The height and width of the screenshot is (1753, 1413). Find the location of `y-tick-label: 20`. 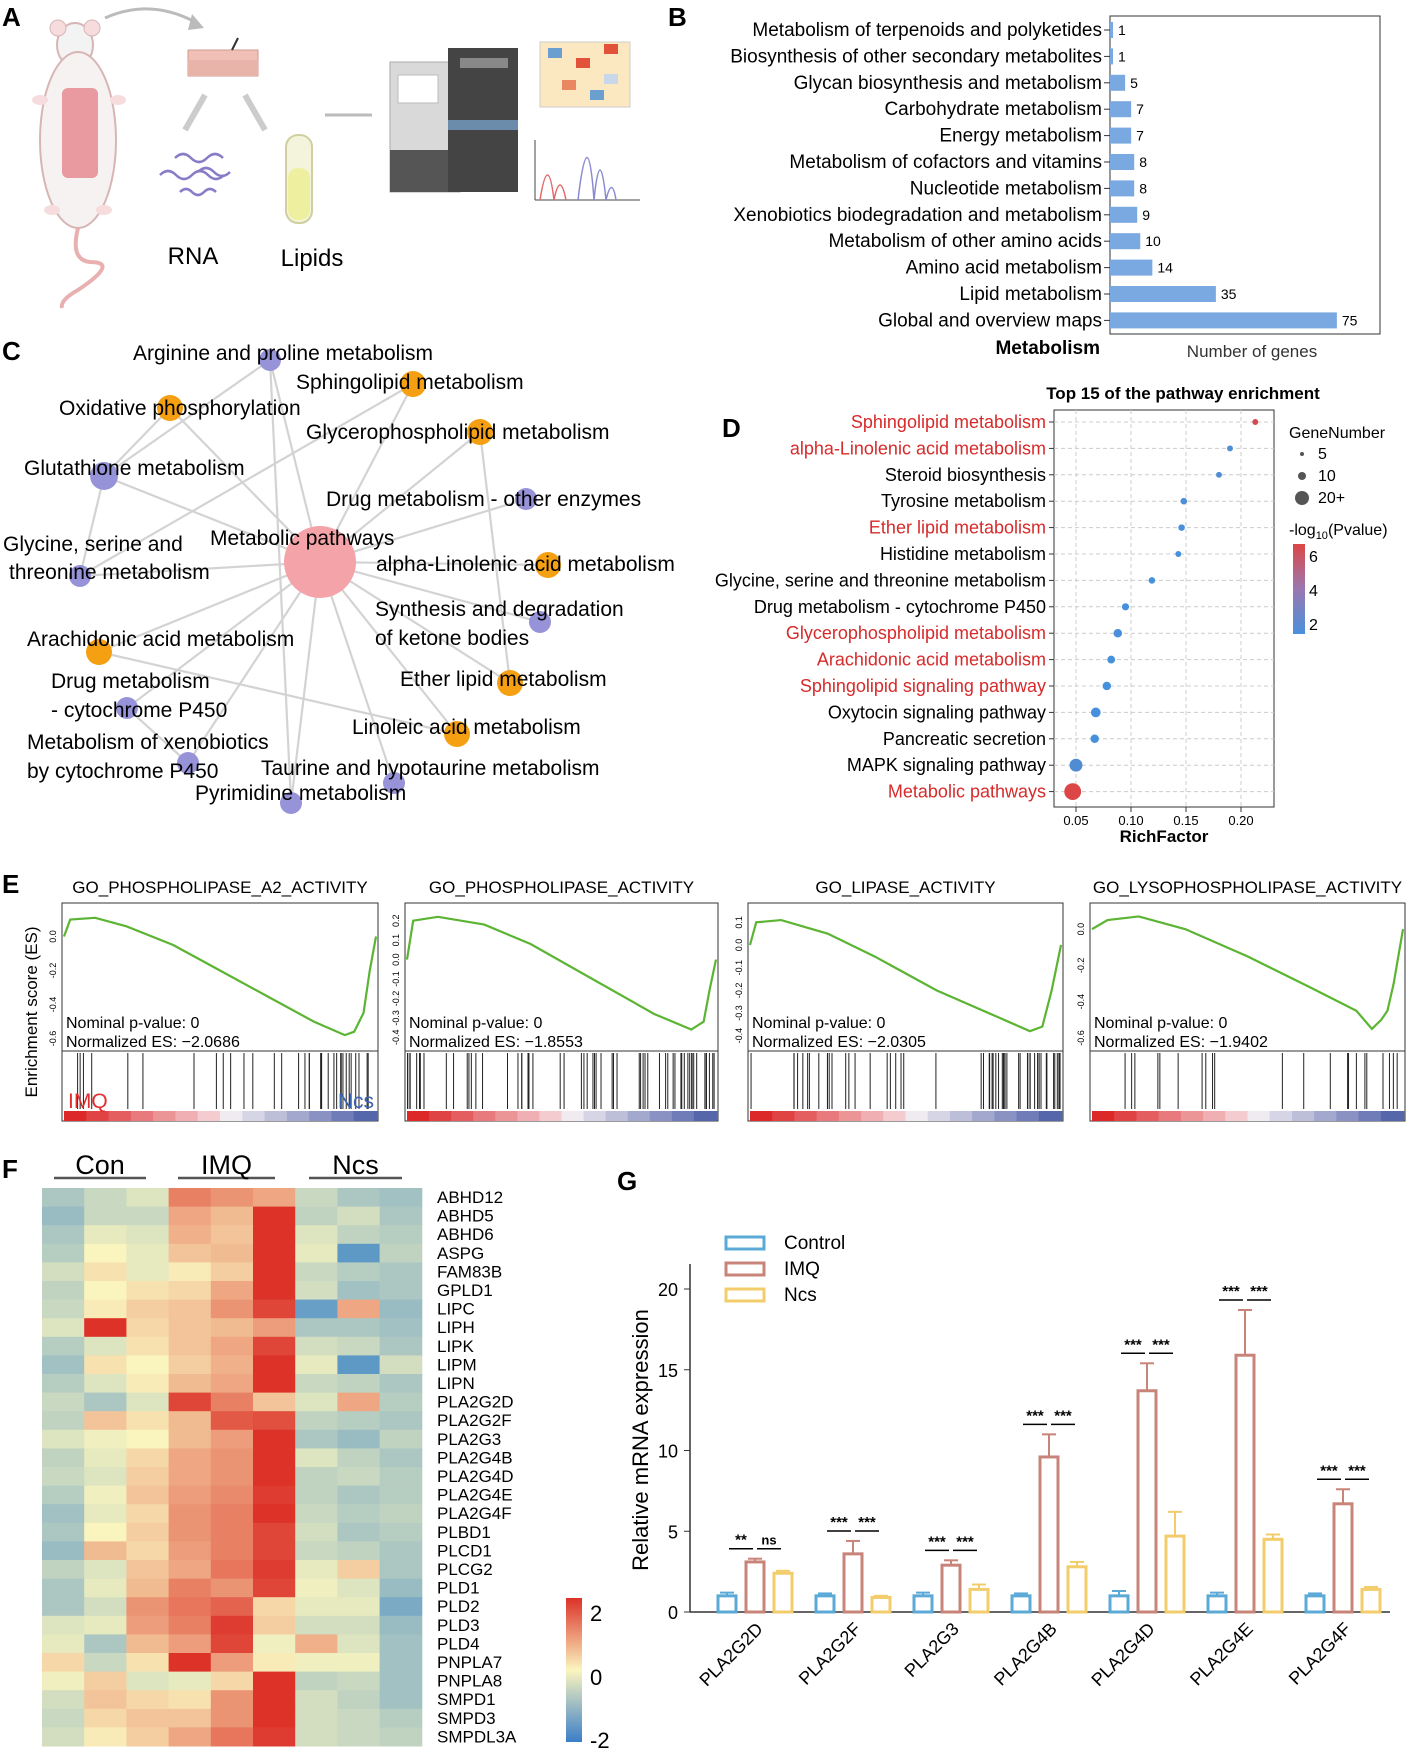

y-tick-label: 20 is located at coordinates (668, 1290).